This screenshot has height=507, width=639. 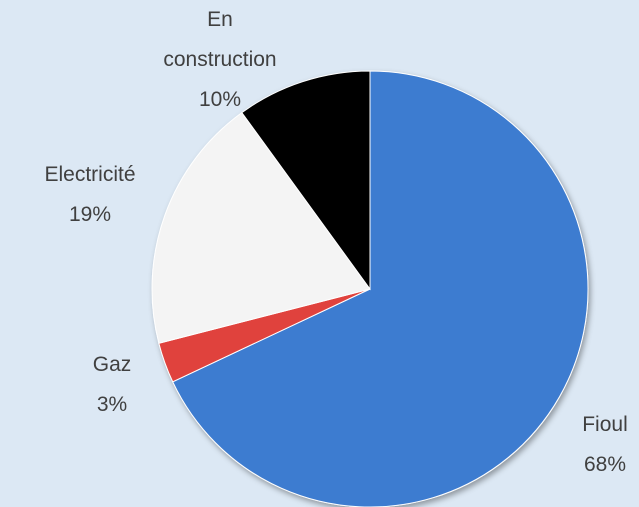 What do you see at coordinates (220, 39) in the screenshot?
I see `category-label: En construction` at bounding box center [220, 39].